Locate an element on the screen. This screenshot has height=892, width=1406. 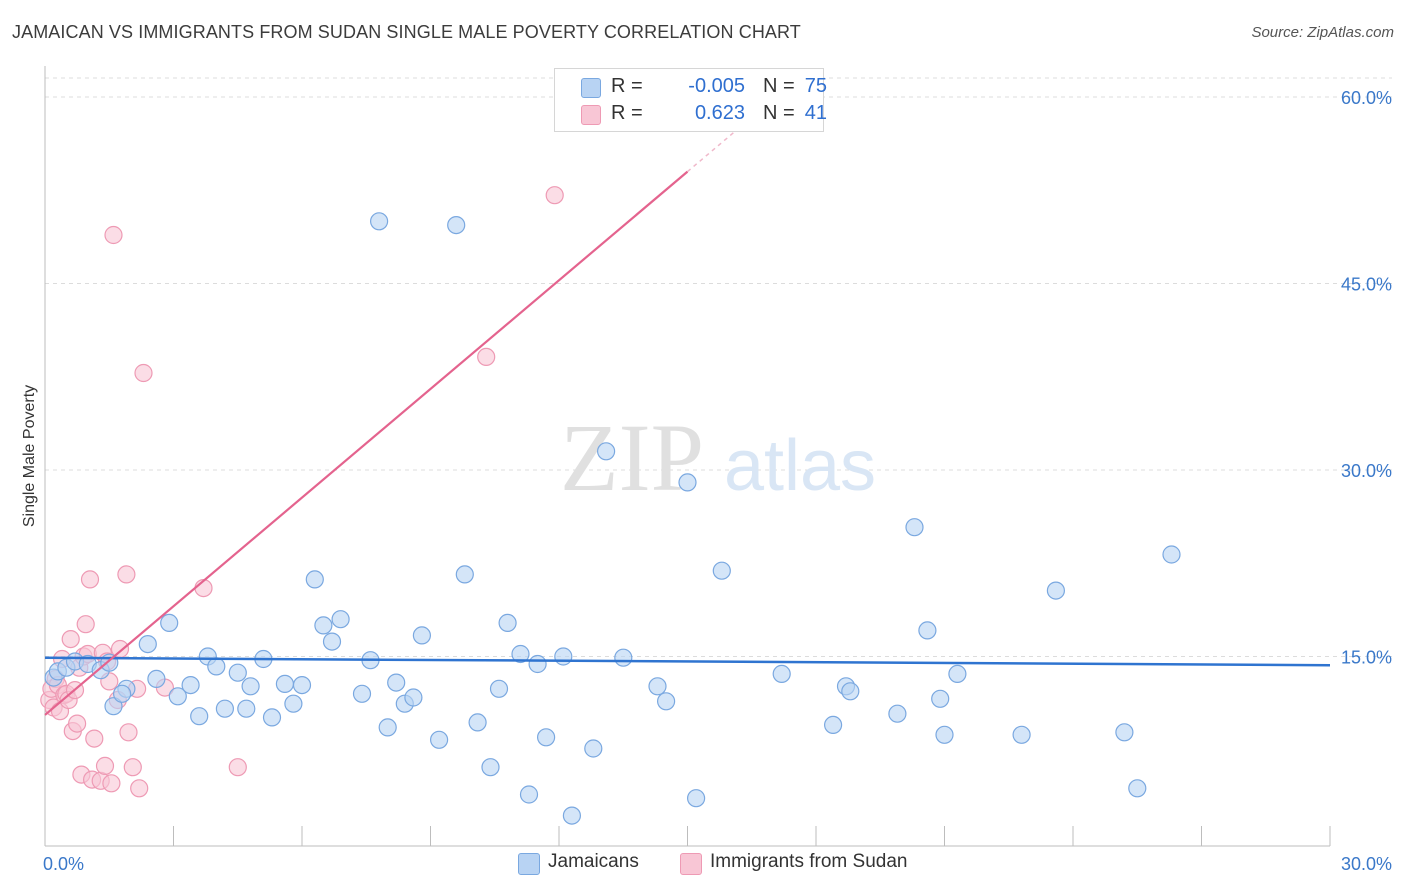
y-axis-label: Single Male Poverty is located at coordinates (29, 456).